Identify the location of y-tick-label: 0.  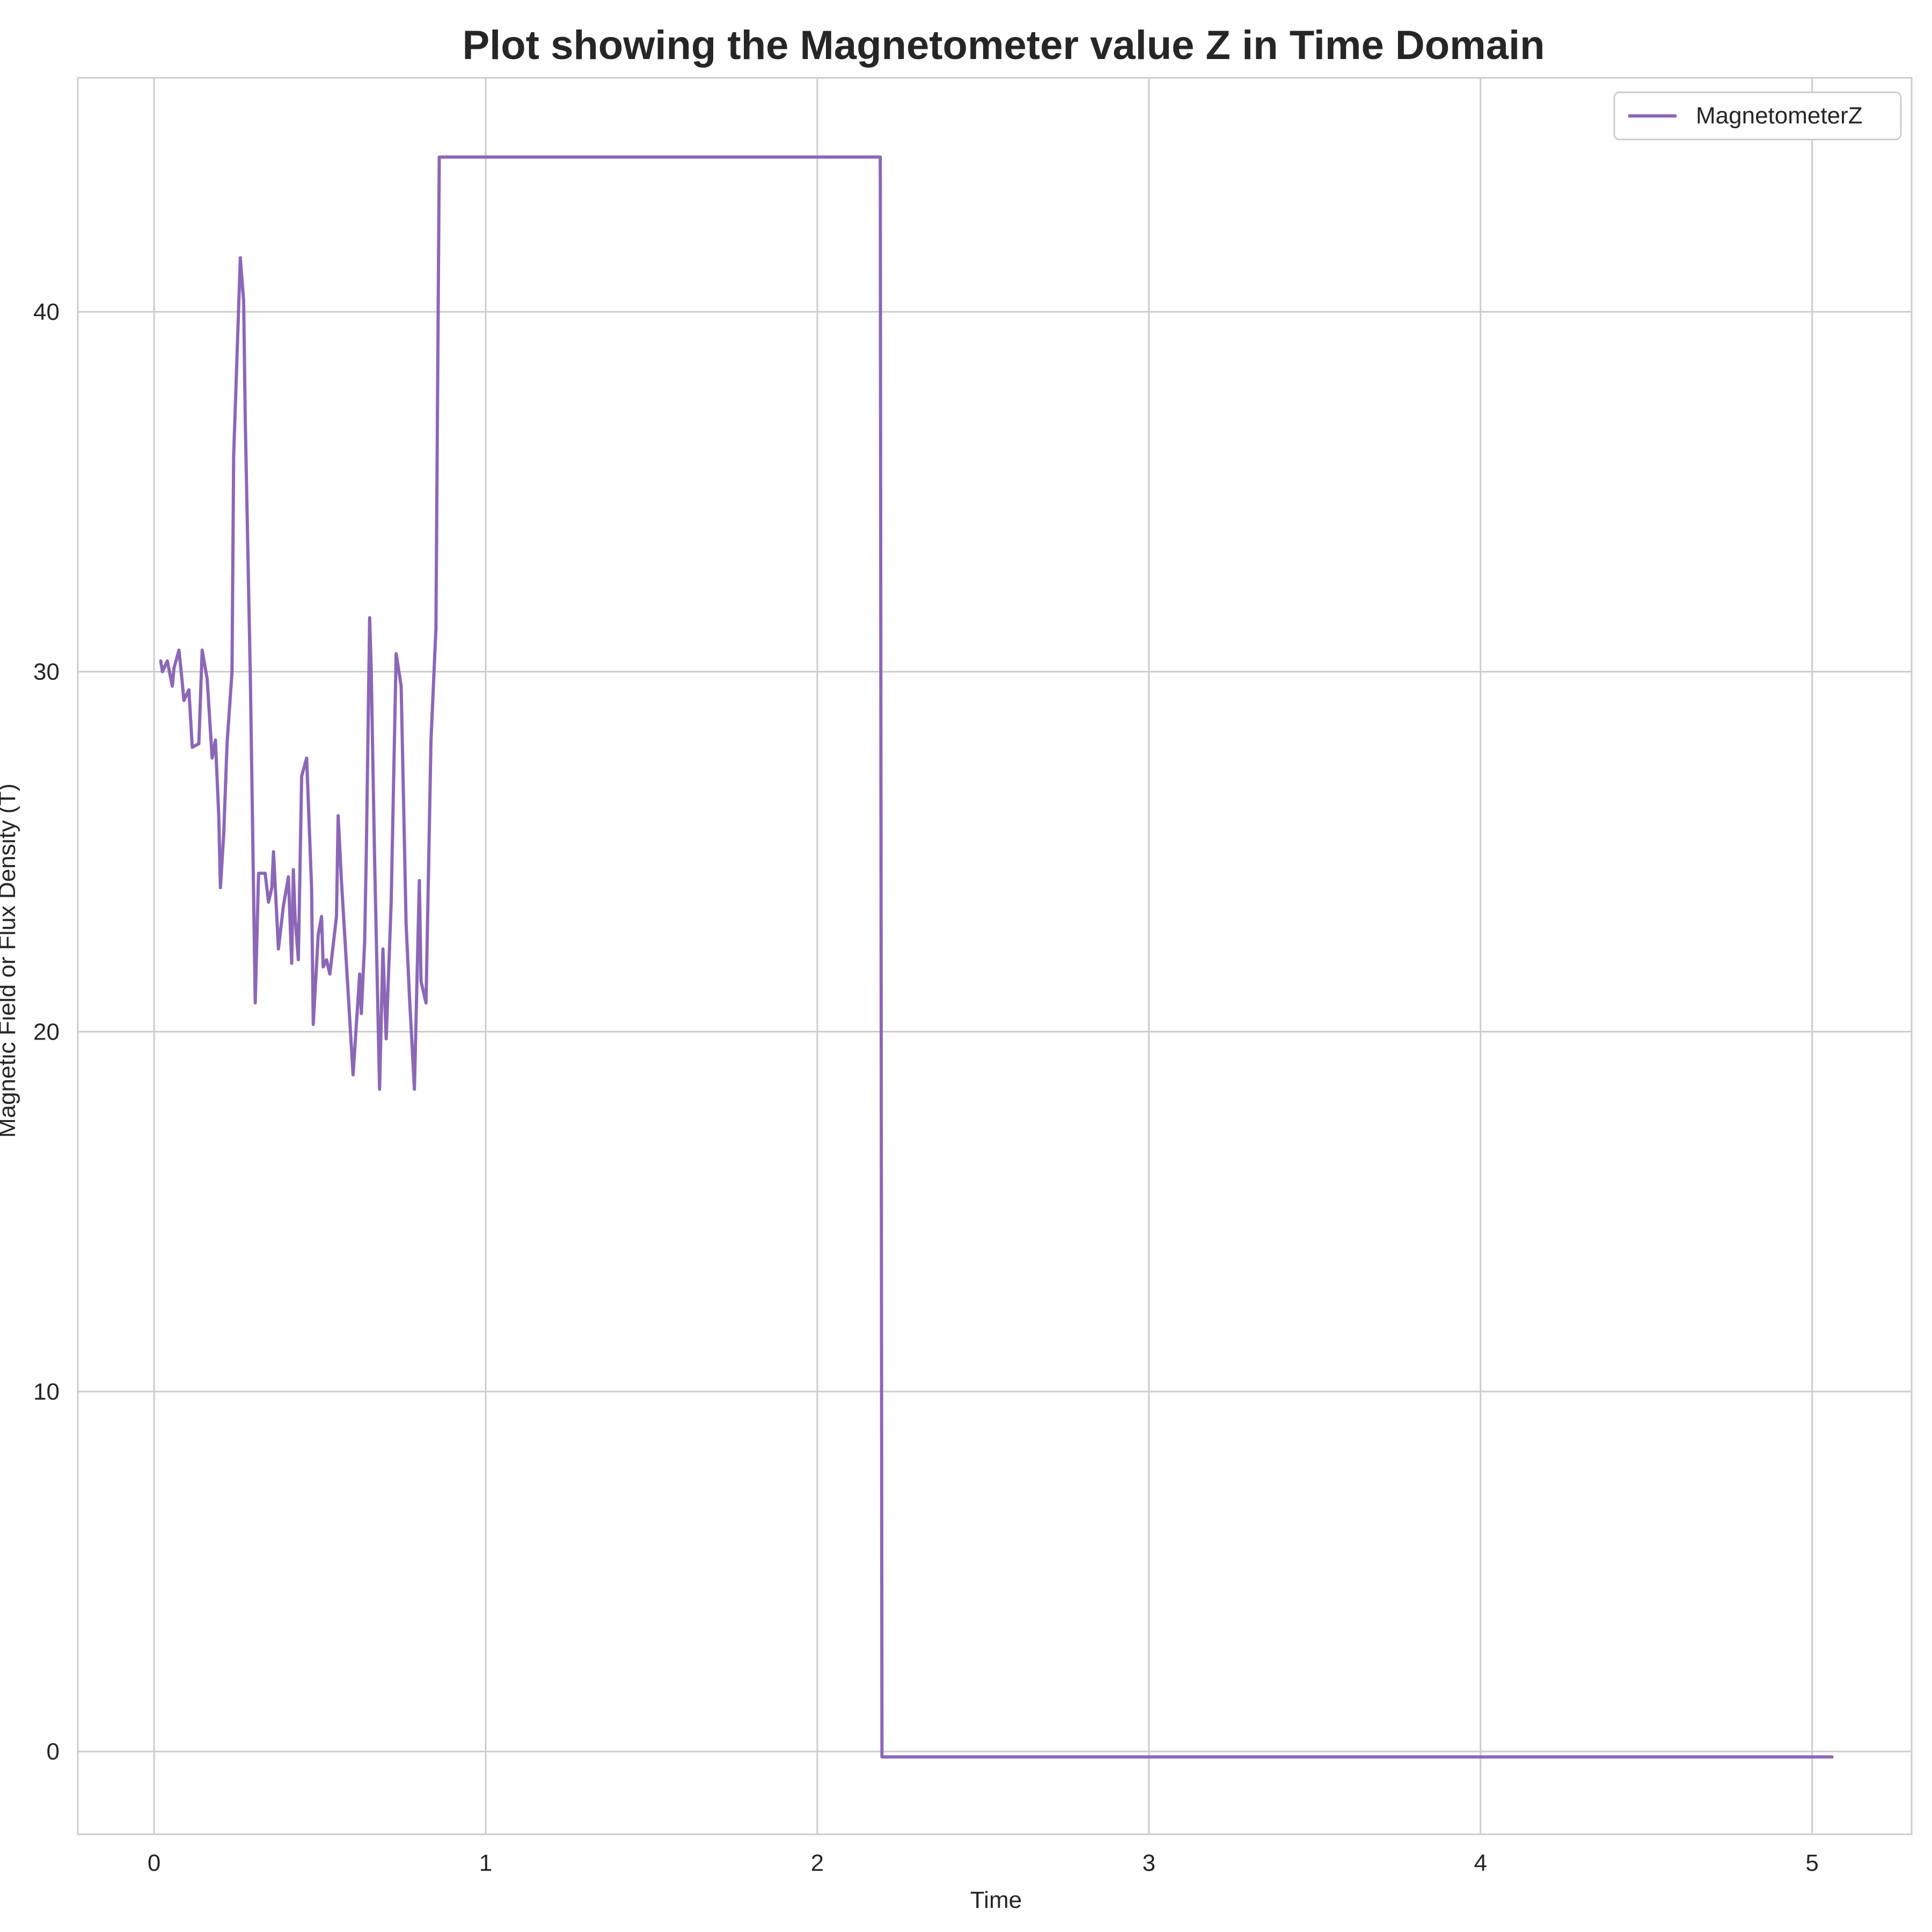
(53, 1752).